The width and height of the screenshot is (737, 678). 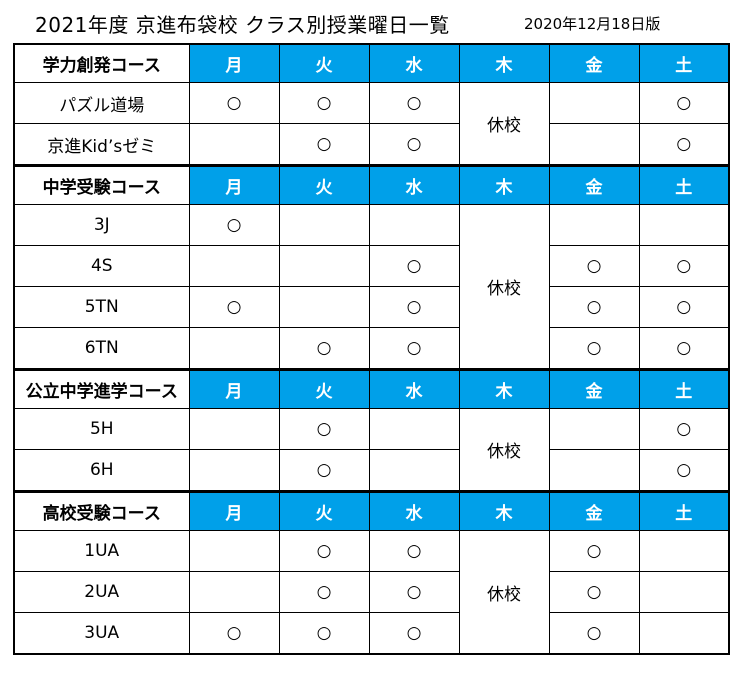 What do you see at coordinates (101, 184) in the screenshot?
I see `course-name: 中学受験コース` at bounding box center [101, 184].